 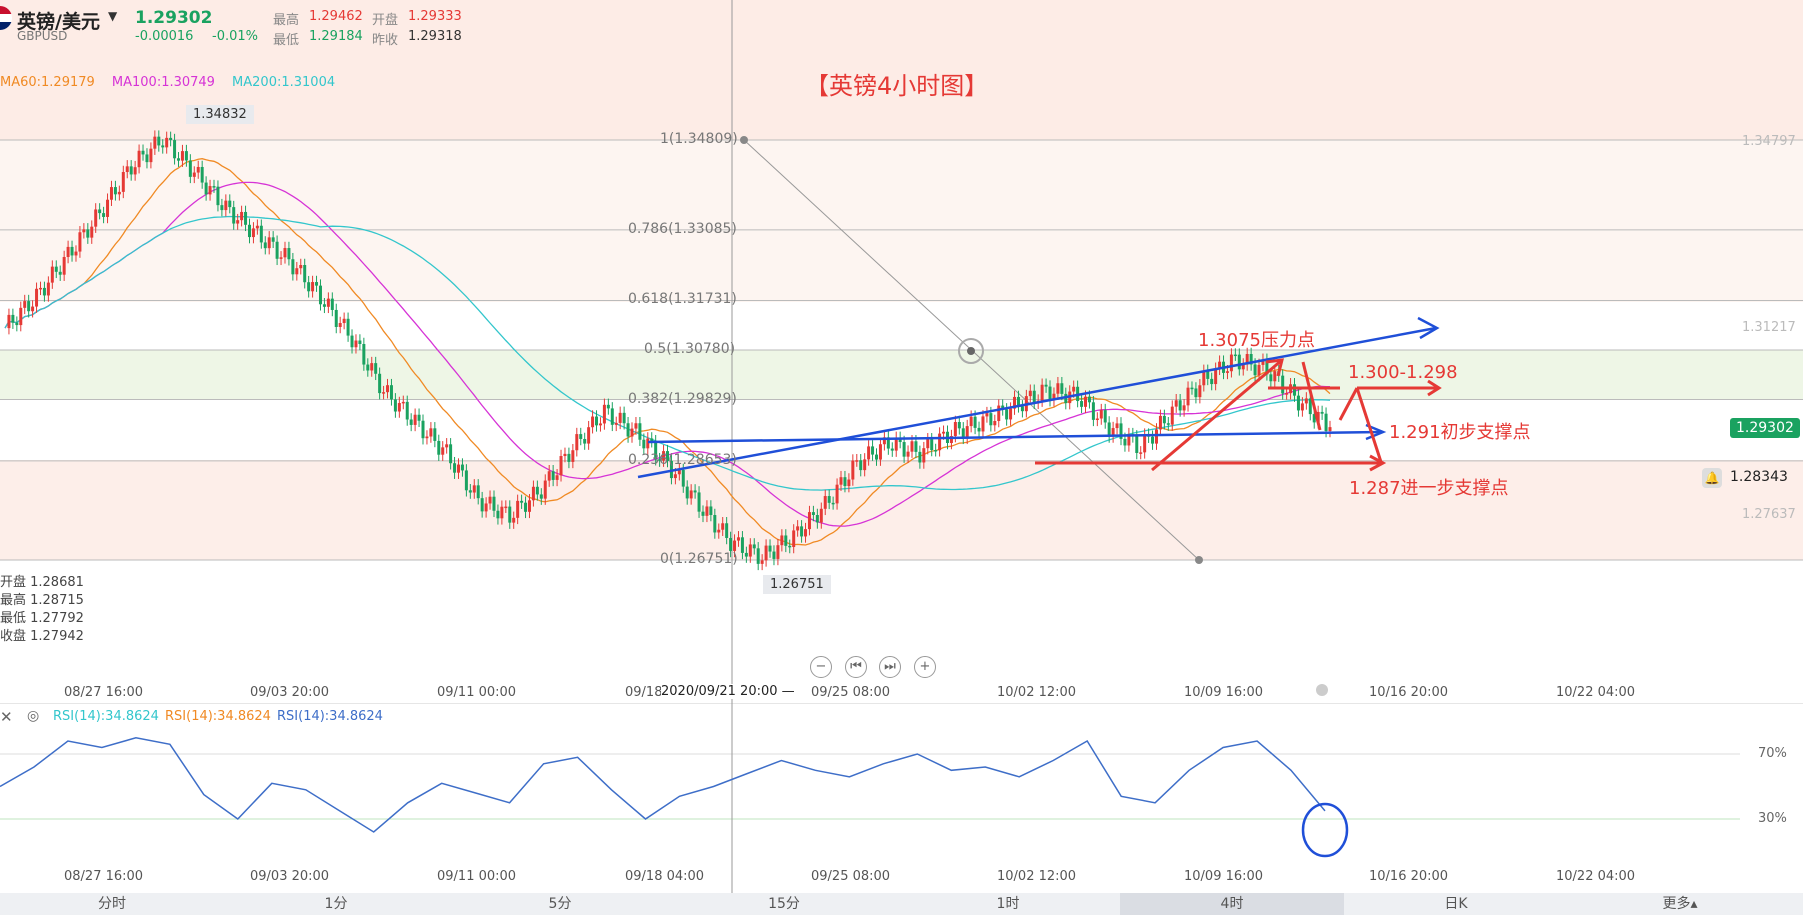 What do you see at coordinates (728, 691) in the screenshot?
I see `crosshair-time: 2020/09/21 20:00 —` at bounding box center [728, 691].